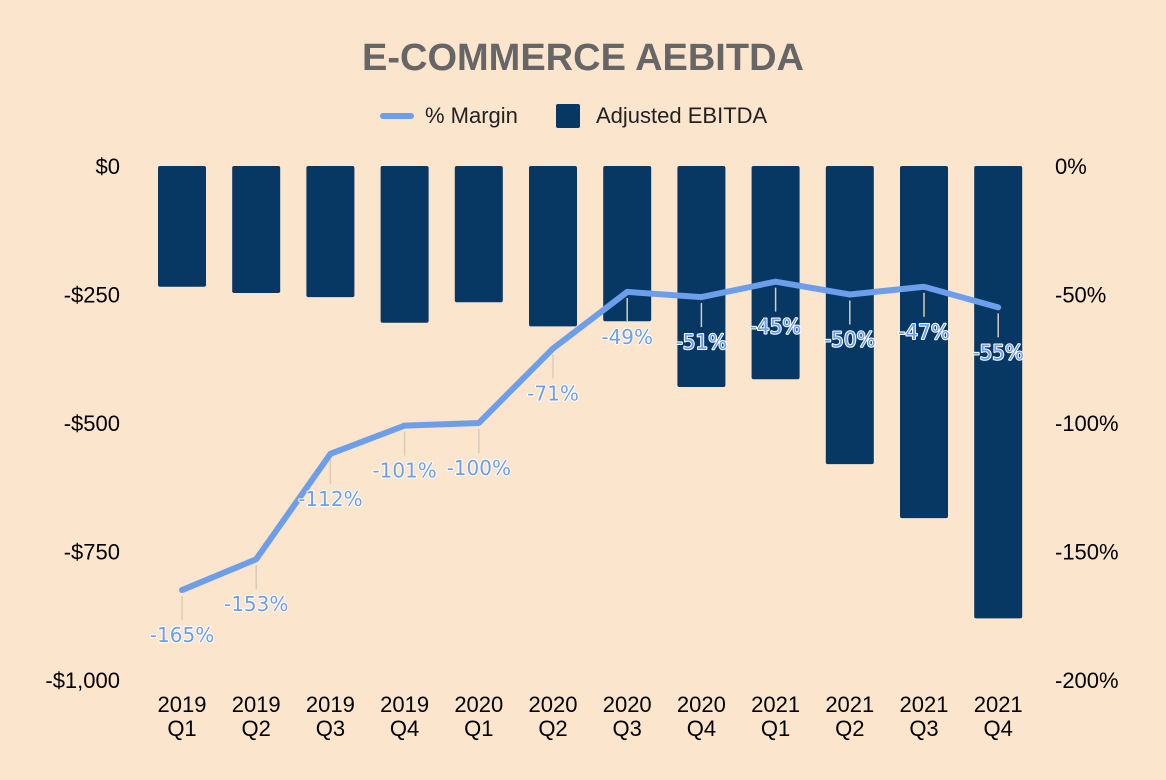 The image size is (1166, 780). Describe the element at coordinates (478, 716) in the screenshot. I see `x-tick-label: 2020 Q1` at that location.